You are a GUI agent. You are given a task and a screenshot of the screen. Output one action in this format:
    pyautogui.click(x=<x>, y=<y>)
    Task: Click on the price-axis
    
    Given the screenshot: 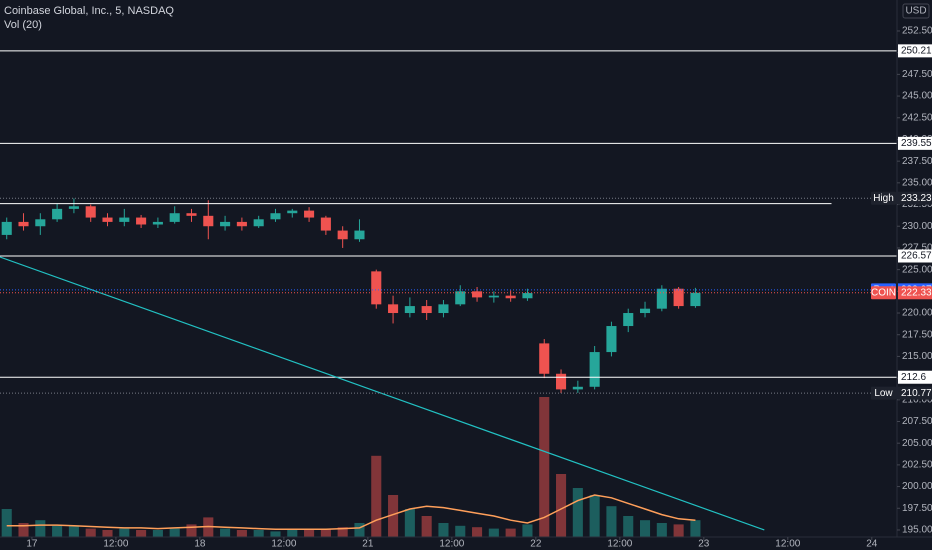 What is the action you would take?
    pyautogui.click(x=914, y=275)
    